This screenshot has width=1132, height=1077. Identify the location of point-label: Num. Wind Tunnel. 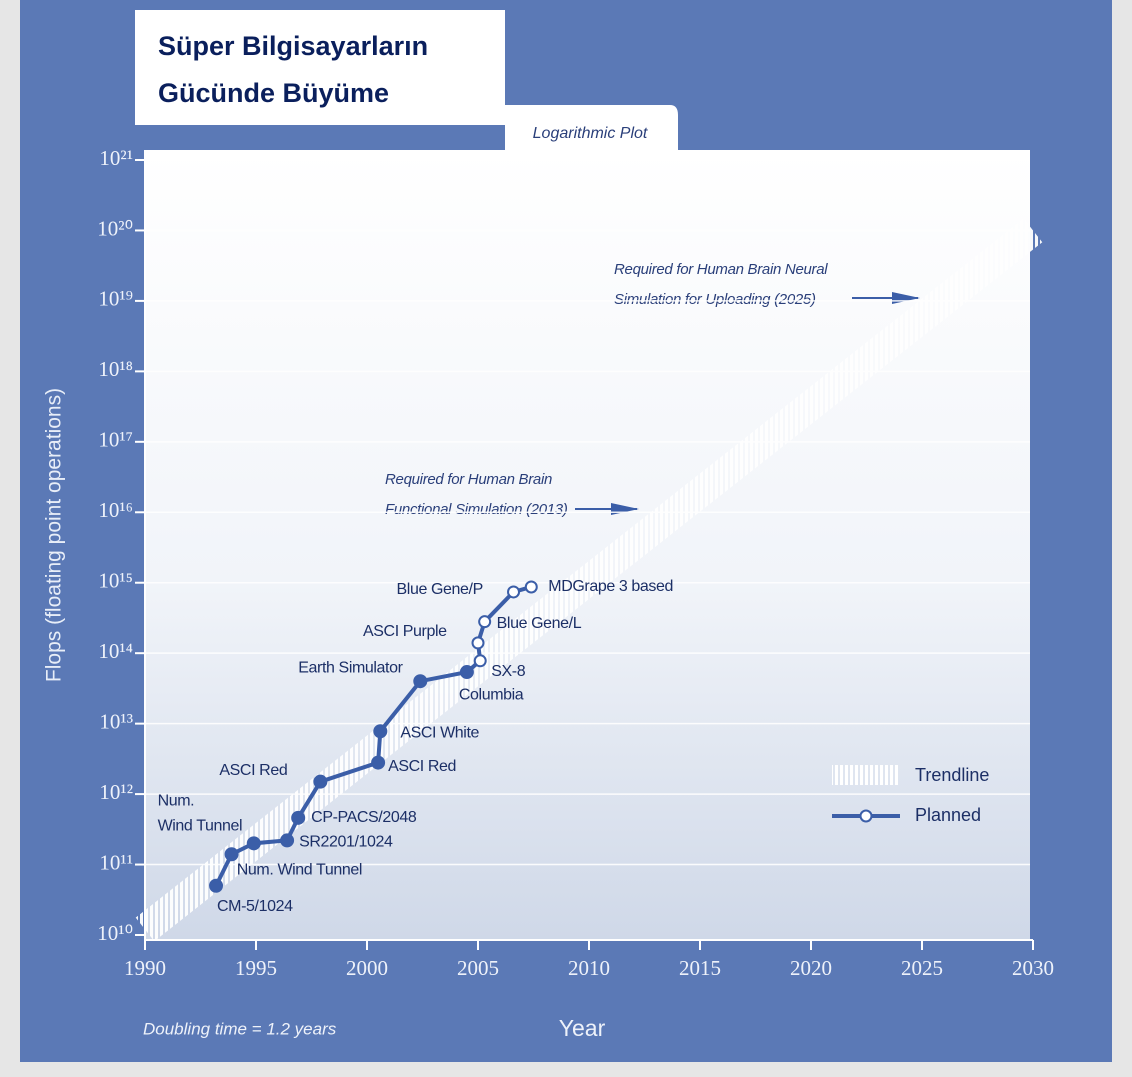
(299, 870).